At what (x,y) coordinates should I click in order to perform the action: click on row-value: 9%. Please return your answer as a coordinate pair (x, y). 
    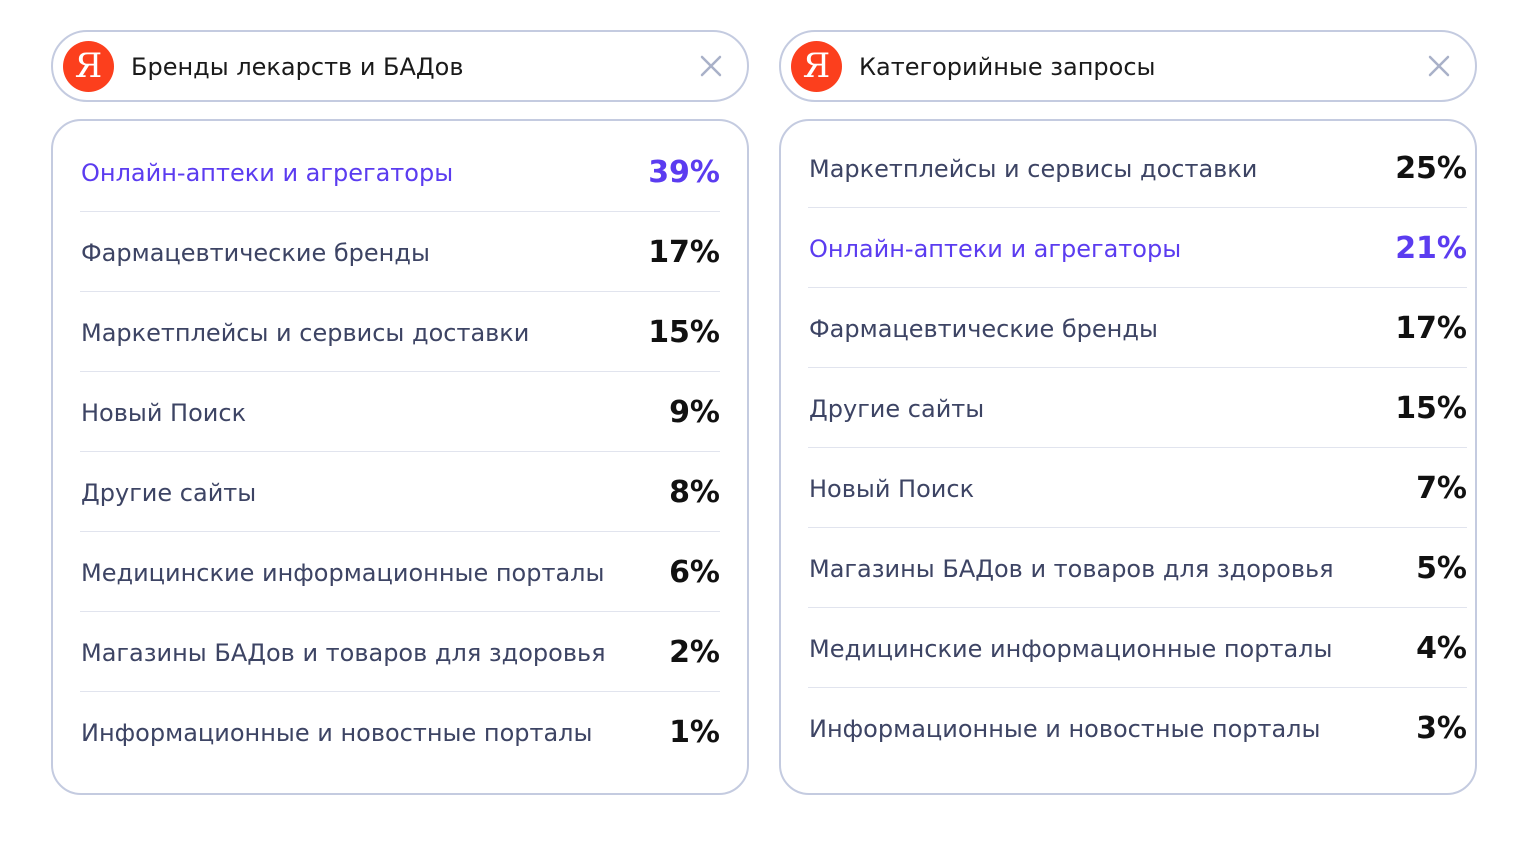
    Looking at the image, I should click on (694, 412).